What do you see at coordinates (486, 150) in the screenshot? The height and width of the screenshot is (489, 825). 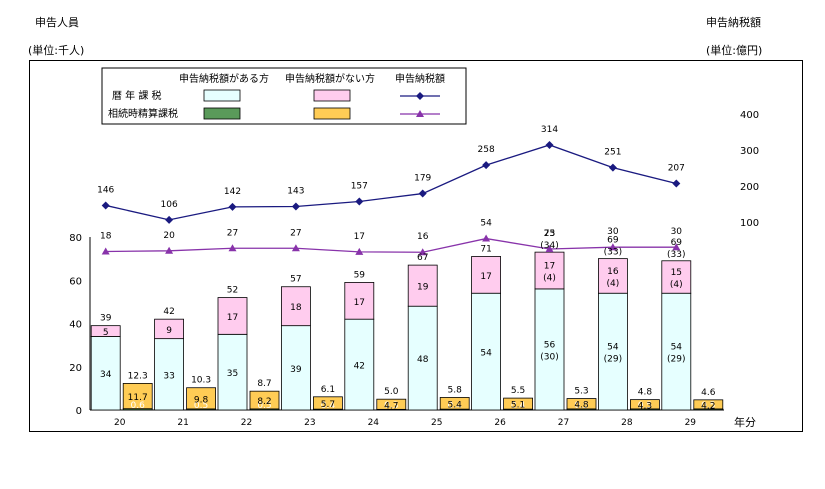 I see `line-value-label: 258` at bounding box center [486, 150].